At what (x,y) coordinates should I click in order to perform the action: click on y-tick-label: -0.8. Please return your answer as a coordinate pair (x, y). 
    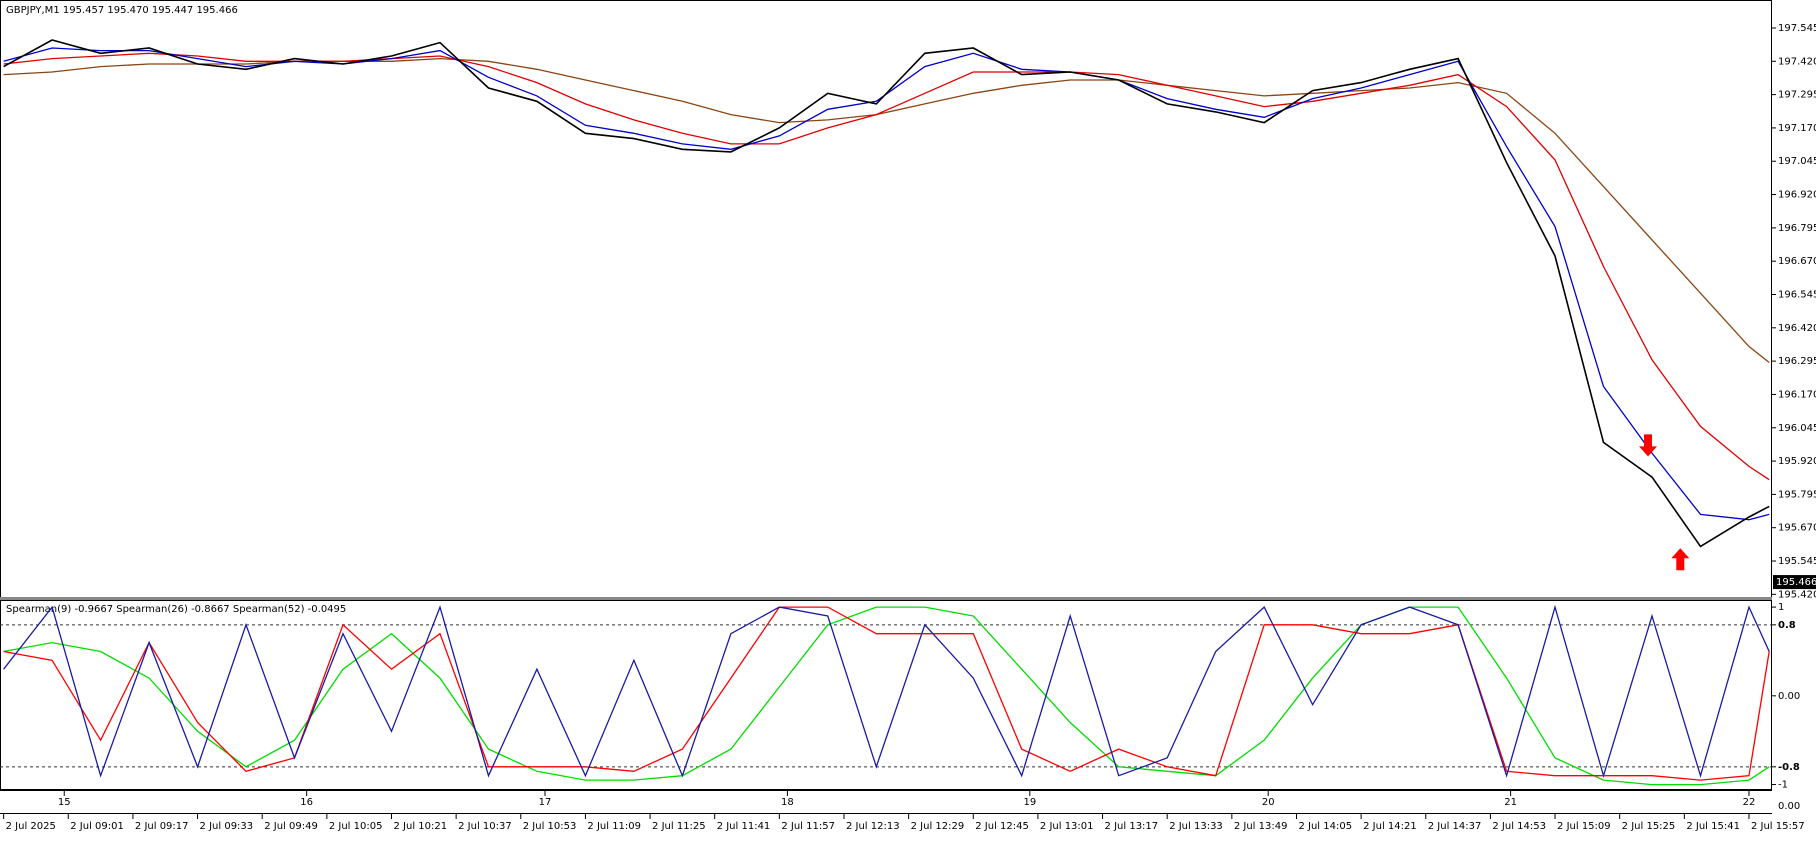
    Looking at the image, I should click on (1789, 767).